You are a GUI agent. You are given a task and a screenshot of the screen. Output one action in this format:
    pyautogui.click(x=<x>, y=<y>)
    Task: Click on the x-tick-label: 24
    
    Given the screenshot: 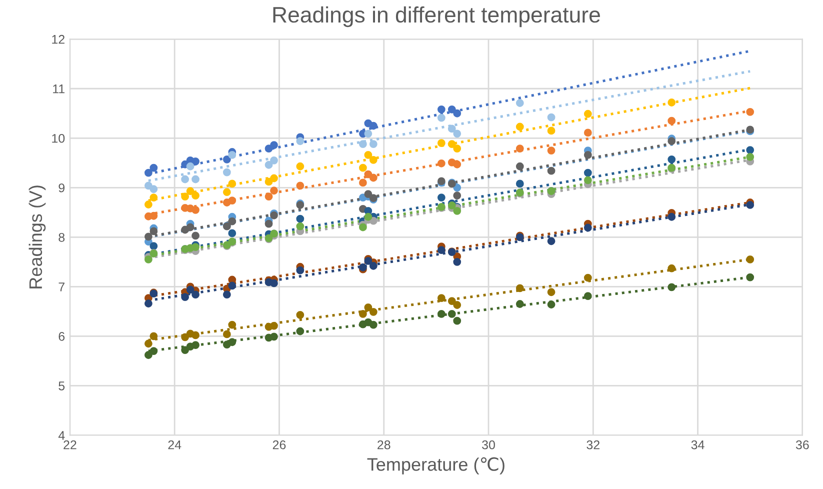 What is the action you would take?
    pyautogui.click(x=175, y=445)
    